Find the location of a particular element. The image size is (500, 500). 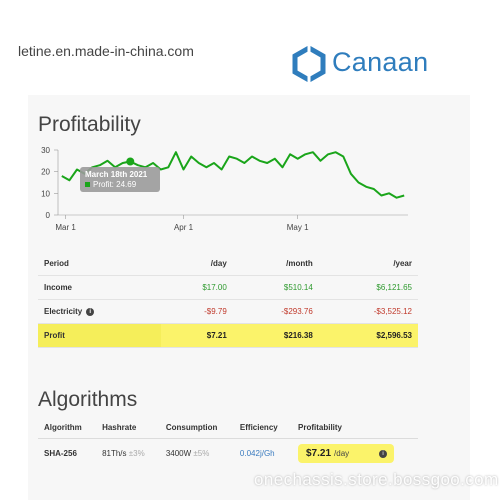

hashrate-tolerance: ±3% is located at coordinates (136, 453).